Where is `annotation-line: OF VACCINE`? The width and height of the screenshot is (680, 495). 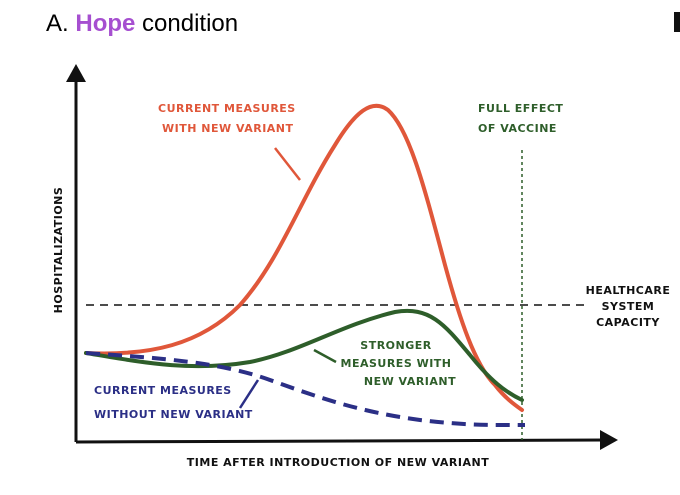 annotation-line: OF VACCINE is located at coordinates (517, 128).